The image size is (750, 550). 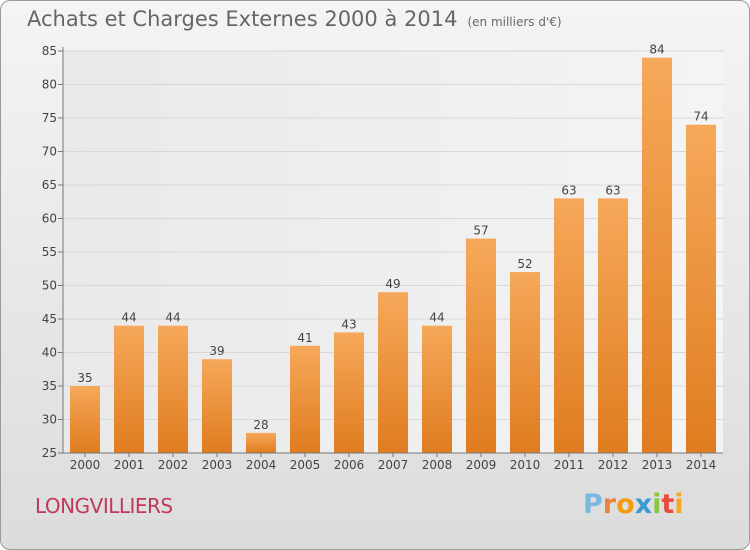 I want to click on y-tick-label: 75, so click(x=49, y=118).